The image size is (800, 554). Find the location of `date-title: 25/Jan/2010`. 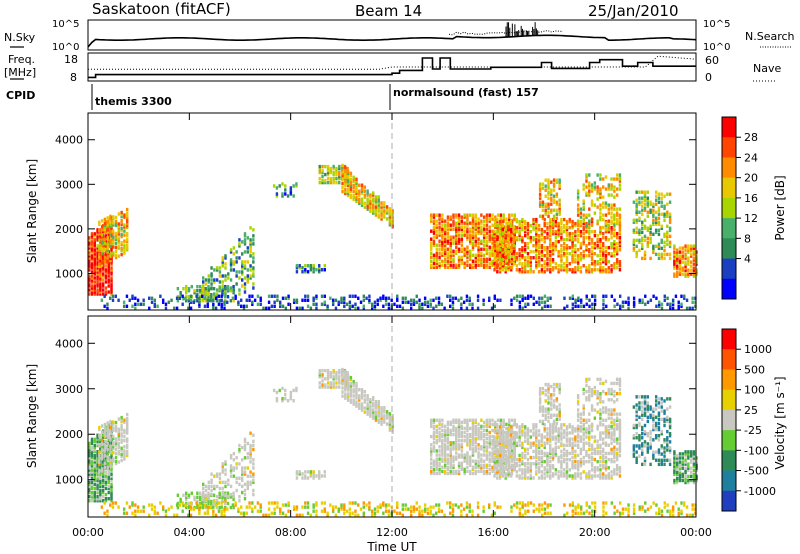

date-title: 25/Jan/2010 is located at coordinates (633, 11).